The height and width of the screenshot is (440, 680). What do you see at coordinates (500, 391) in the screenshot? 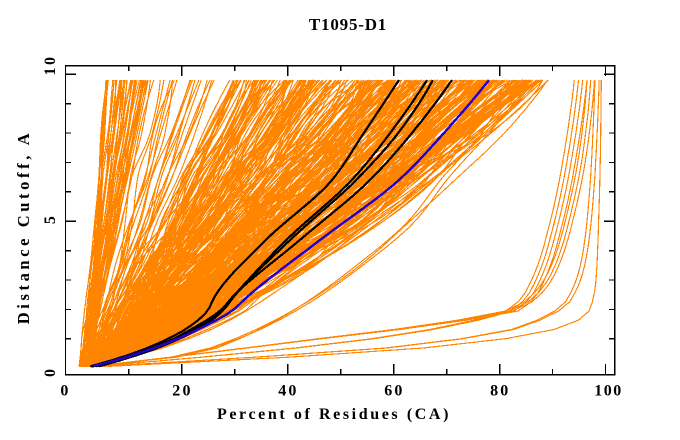
I see `svg-text: 80` at bounding box center [500, 391].